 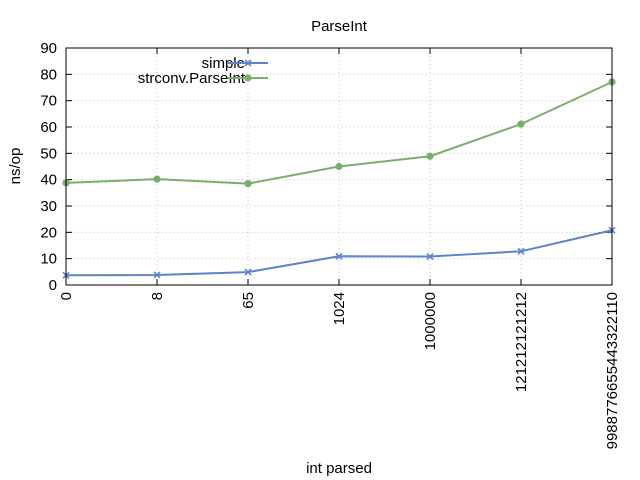 I want to click on x-tick-label: 1000000, so click(x=430, y=321).